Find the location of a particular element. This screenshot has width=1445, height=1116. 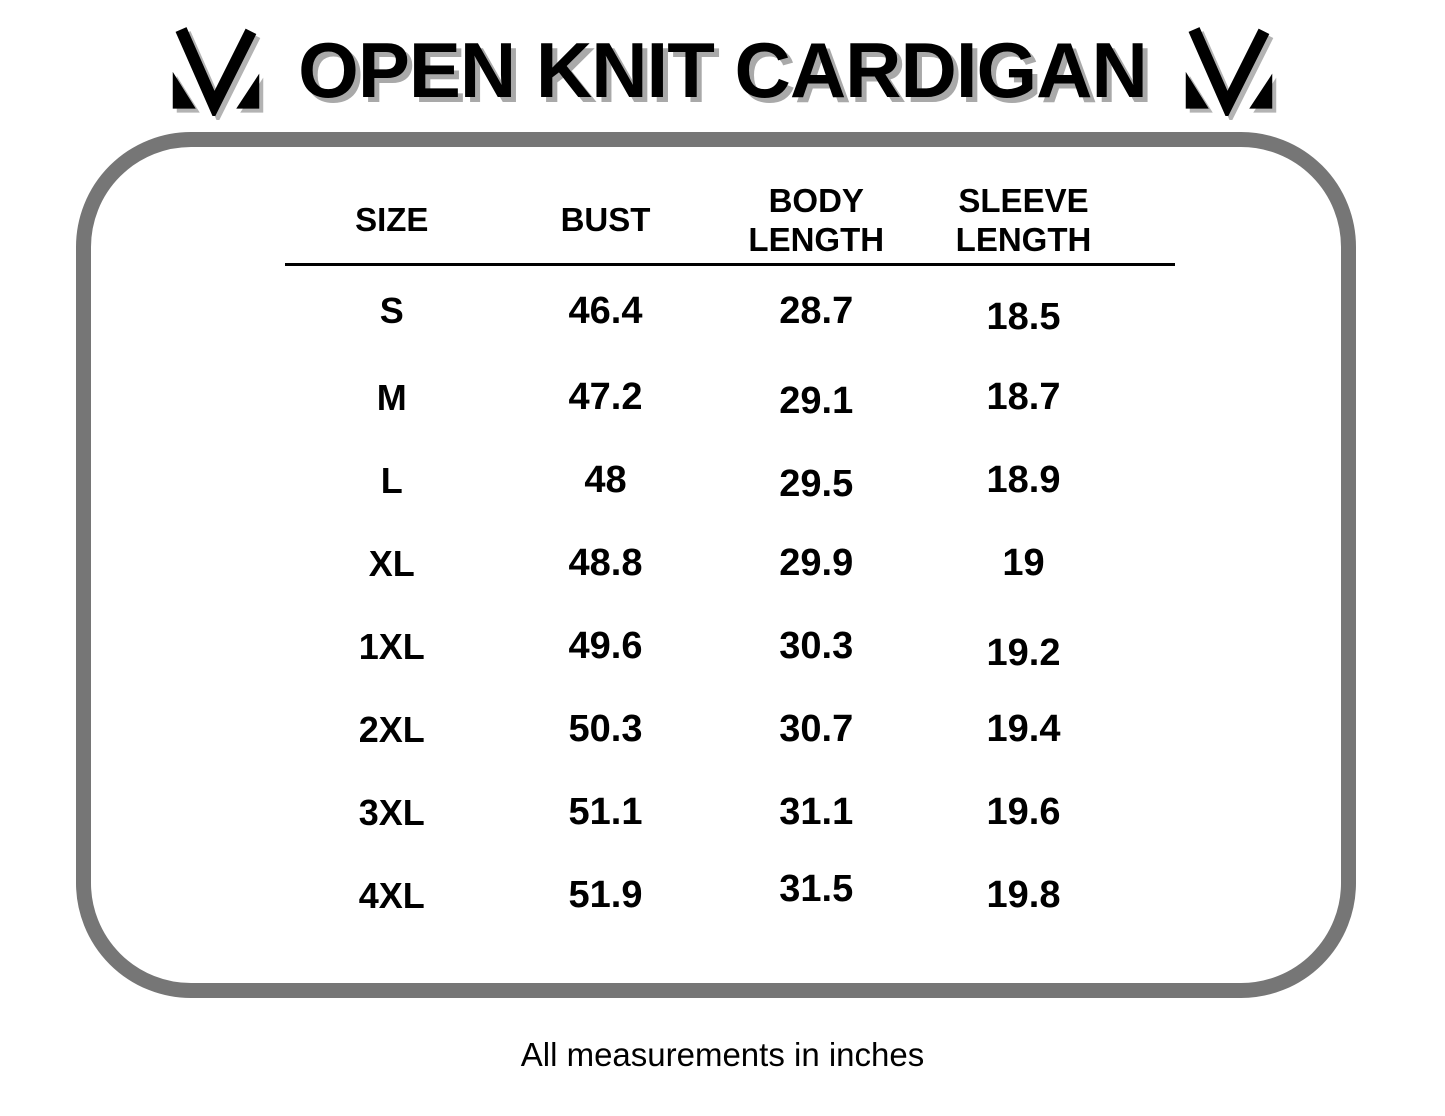

measurement-value: 19 is located at coordinates (1023, 563).